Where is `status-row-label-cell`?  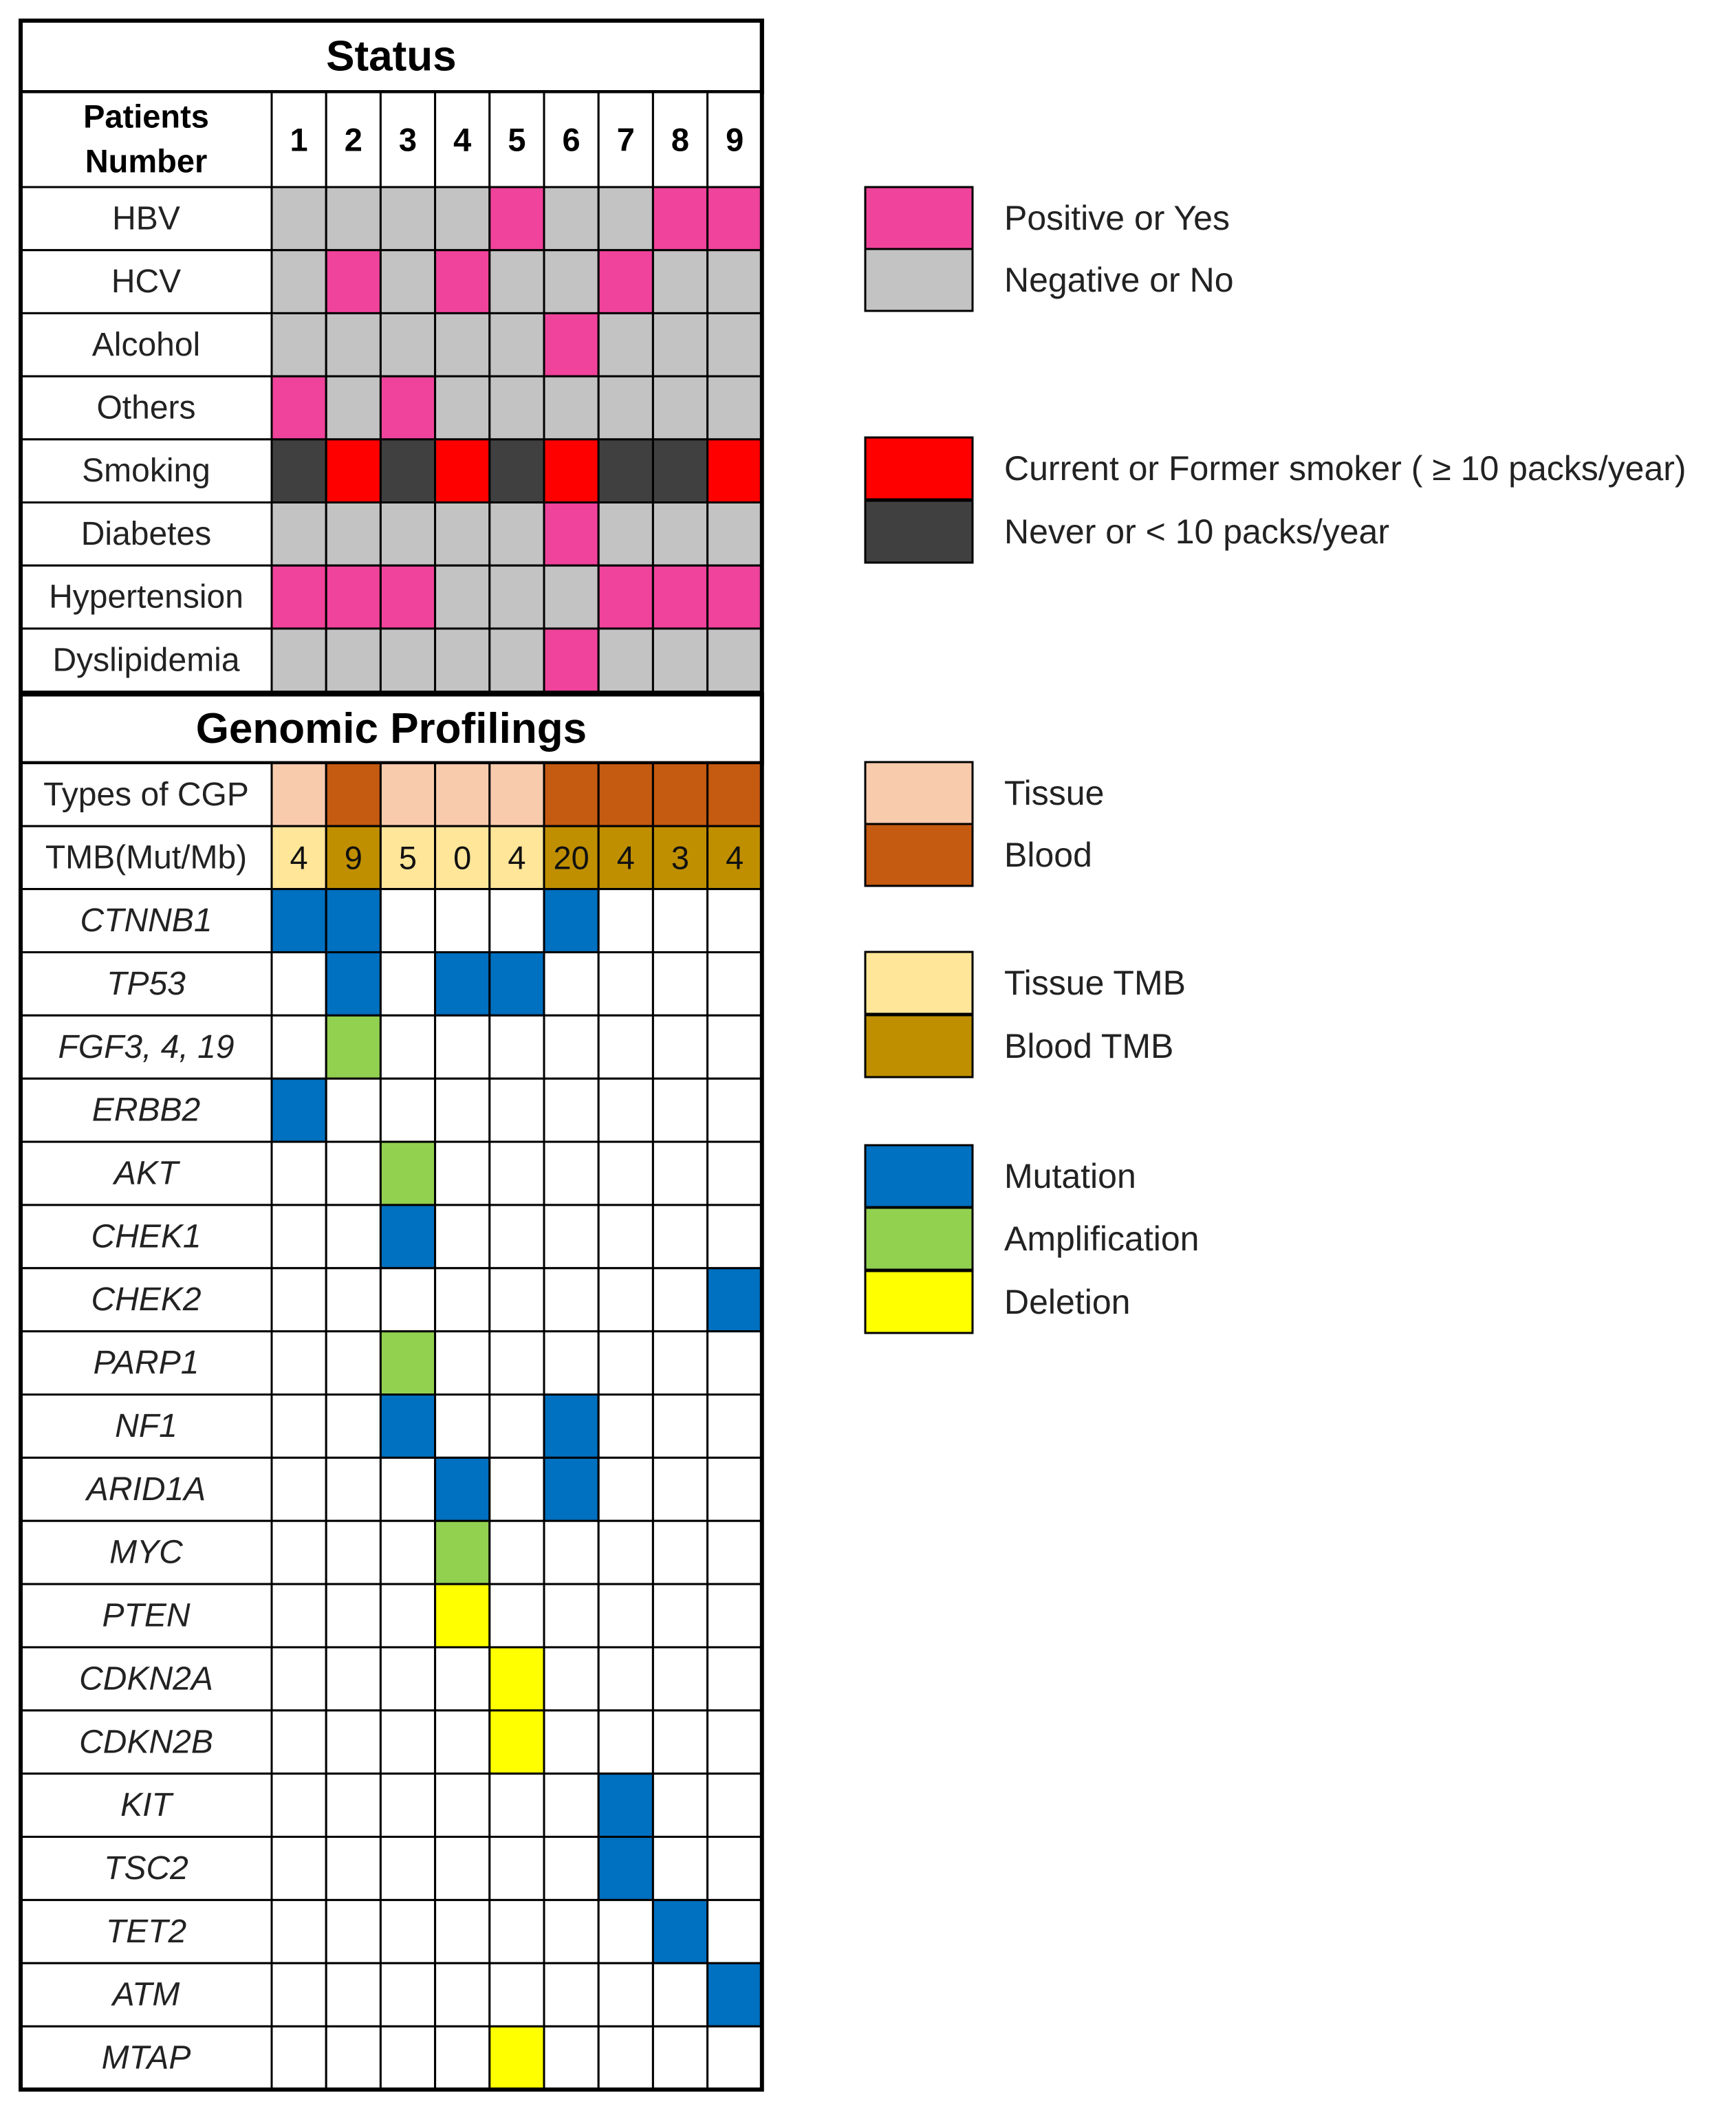
status-row-label-cell is located at coordinates (146, 660).